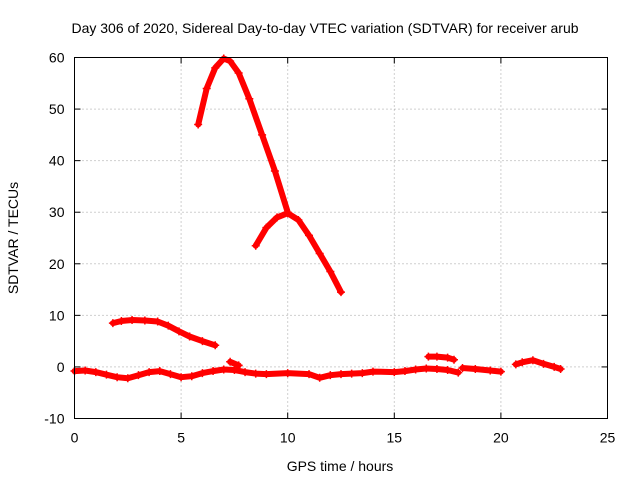 Image resolution: width=640 pixels, height=480 pixels. I want to click on x-tick-label: 5, so click(181, 438).